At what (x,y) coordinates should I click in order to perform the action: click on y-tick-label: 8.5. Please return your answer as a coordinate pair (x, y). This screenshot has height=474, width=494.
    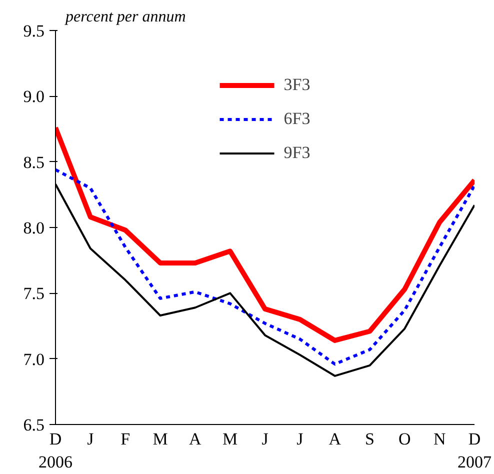
    Looking at the image, I should click on (33, 162).